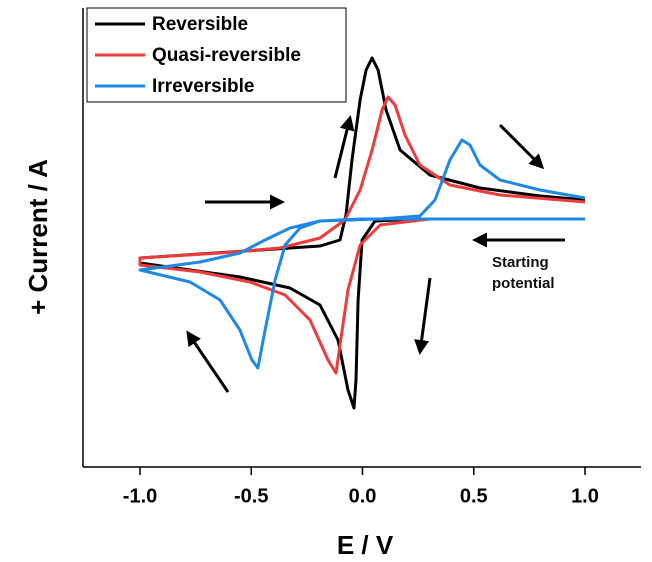  What do you see at coordinates (226, 55) in the screenshot?
I see `legend-label: Quasi-reversible` at bounding box center [226, 55].